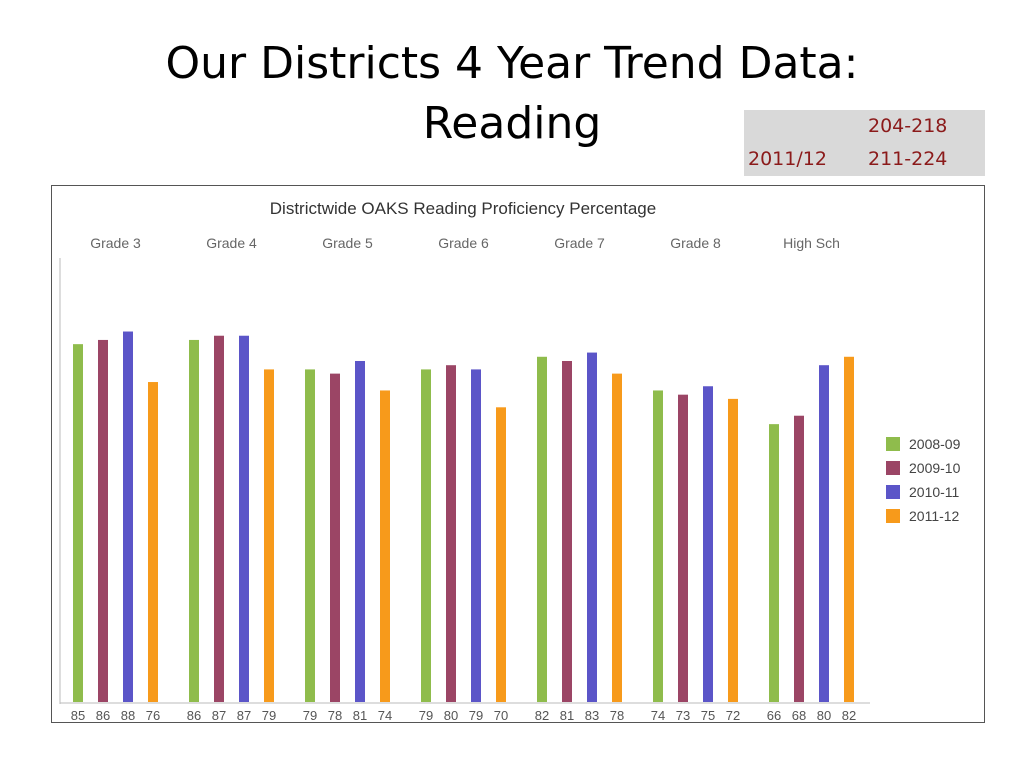  What do you see at coordinates (579, 243) in the screenshot?
I see `category-label: Grade 7` at bounding box center [579, 243].